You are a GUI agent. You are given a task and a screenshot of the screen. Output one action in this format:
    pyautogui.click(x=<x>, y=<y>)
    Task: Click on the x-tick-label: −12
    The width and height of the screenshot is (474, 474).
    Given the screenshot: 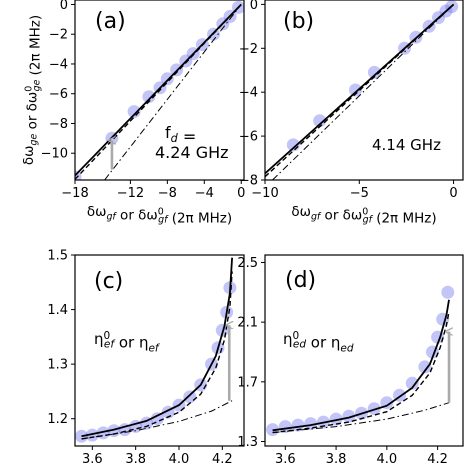 What is the action you would take?
    pyautogui.click(x=130, y=193)
    